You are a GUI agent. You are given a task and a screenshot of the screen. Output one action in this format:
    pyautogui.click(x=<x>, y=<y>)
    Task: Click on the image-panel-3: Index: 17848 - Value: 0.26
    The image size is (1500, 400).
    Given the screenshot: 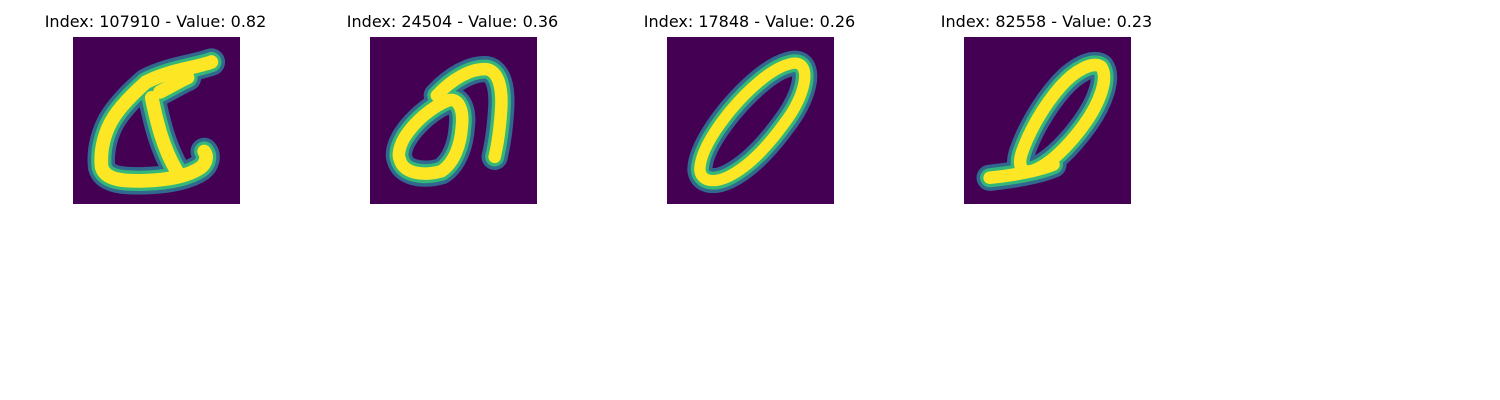 What is the action you would take?
    pyautogui.click(x=749, y=105)
    